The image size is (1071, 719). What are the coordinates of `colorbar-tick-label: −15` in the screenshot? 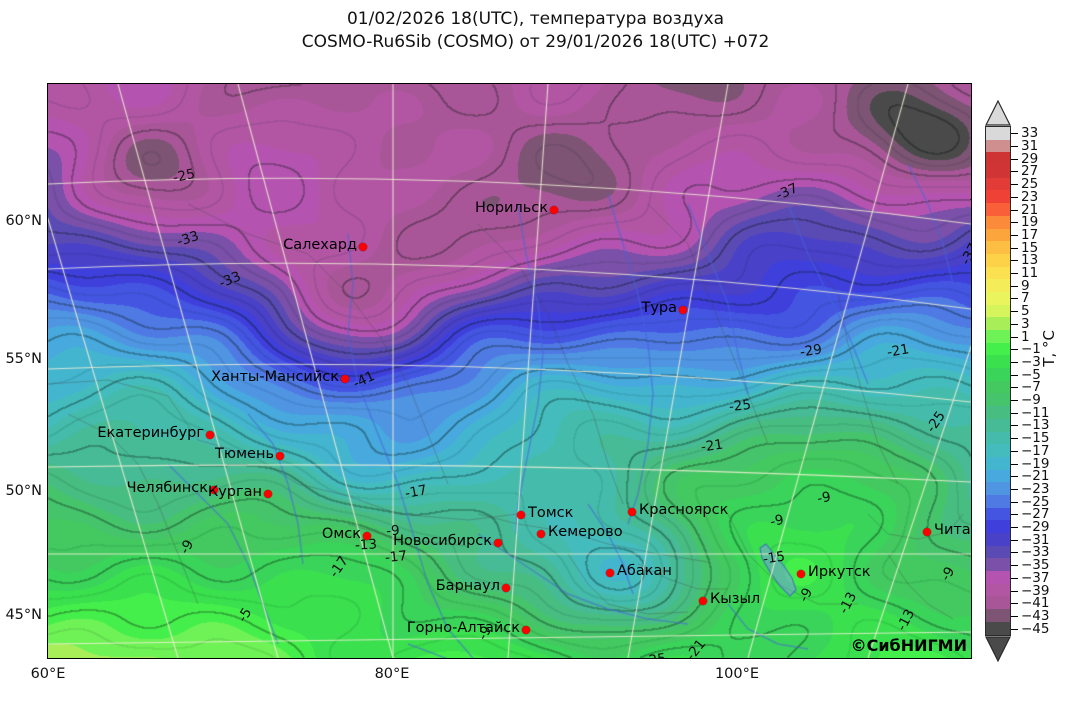 It's located at (1035, 438).